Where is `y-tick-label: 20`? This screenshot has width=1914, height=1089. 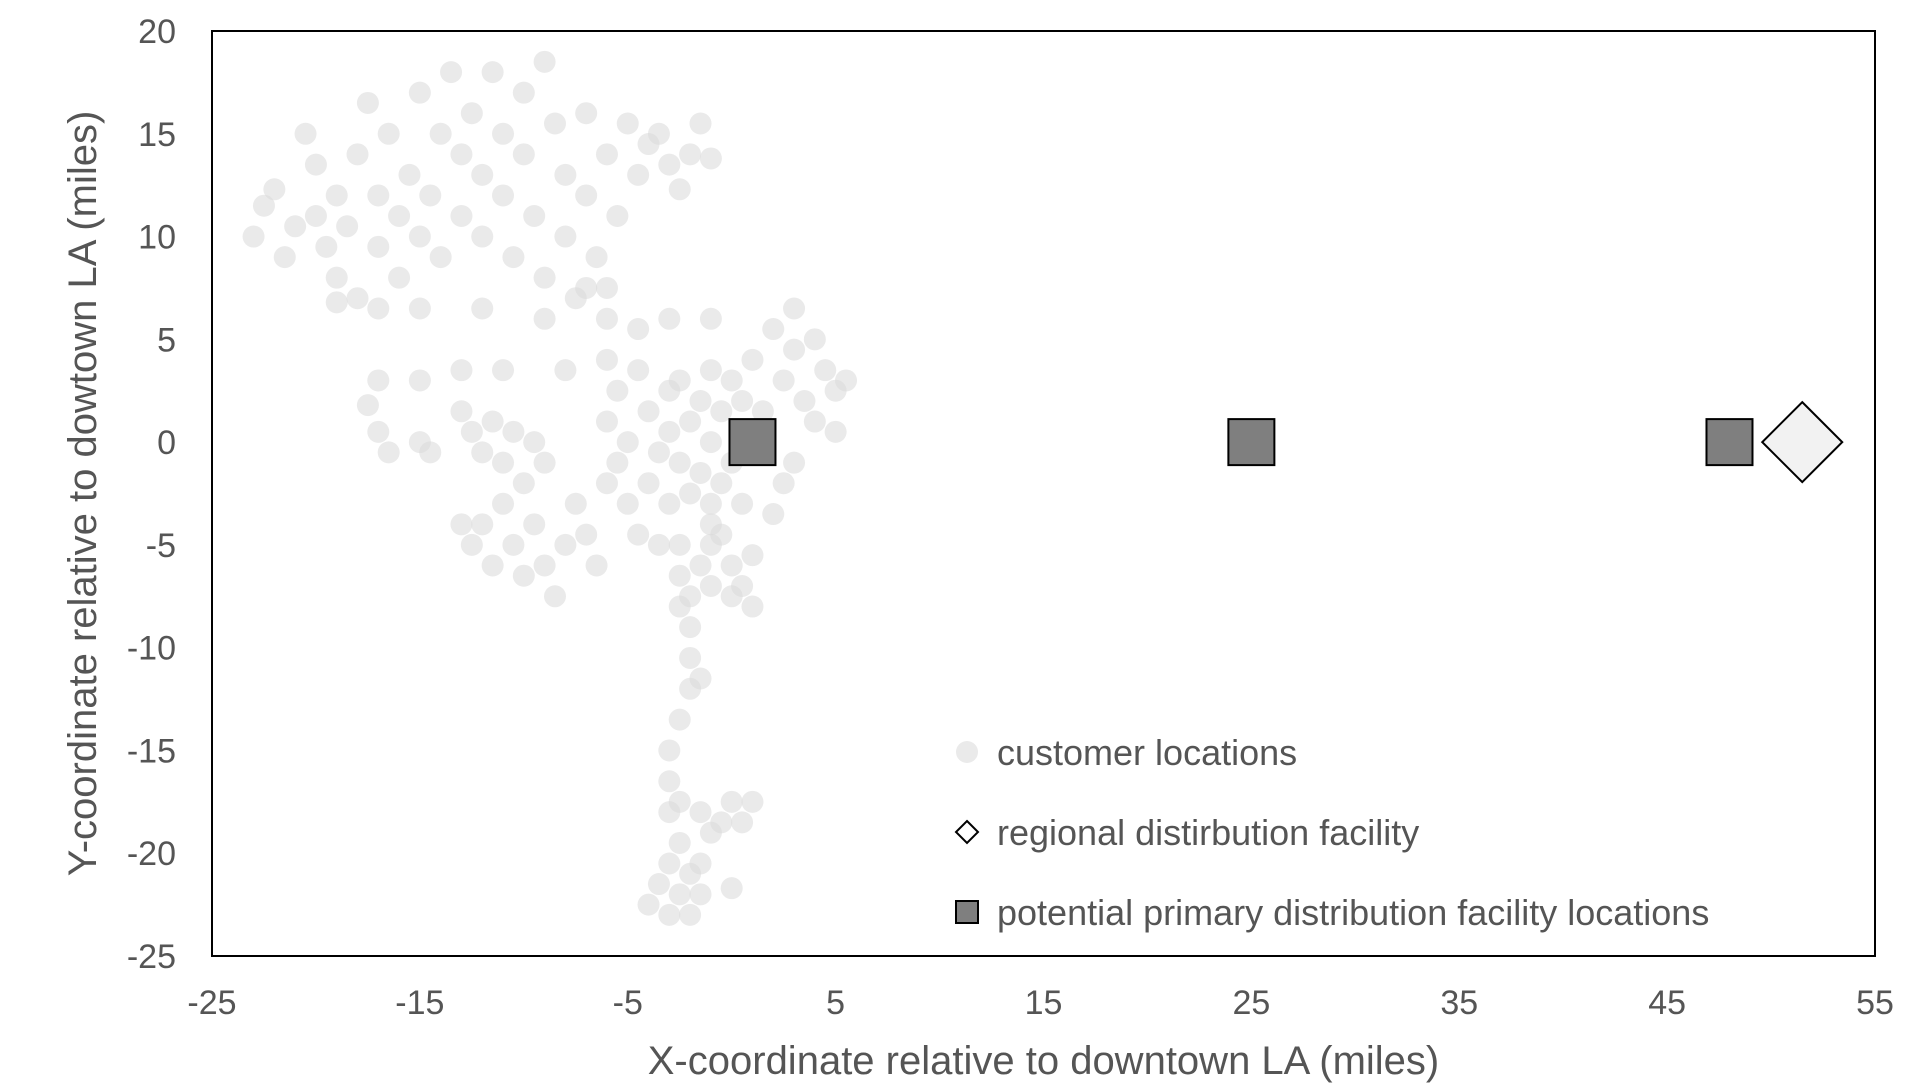
y-tick-label: 20 is located at coordinates (157, 32).